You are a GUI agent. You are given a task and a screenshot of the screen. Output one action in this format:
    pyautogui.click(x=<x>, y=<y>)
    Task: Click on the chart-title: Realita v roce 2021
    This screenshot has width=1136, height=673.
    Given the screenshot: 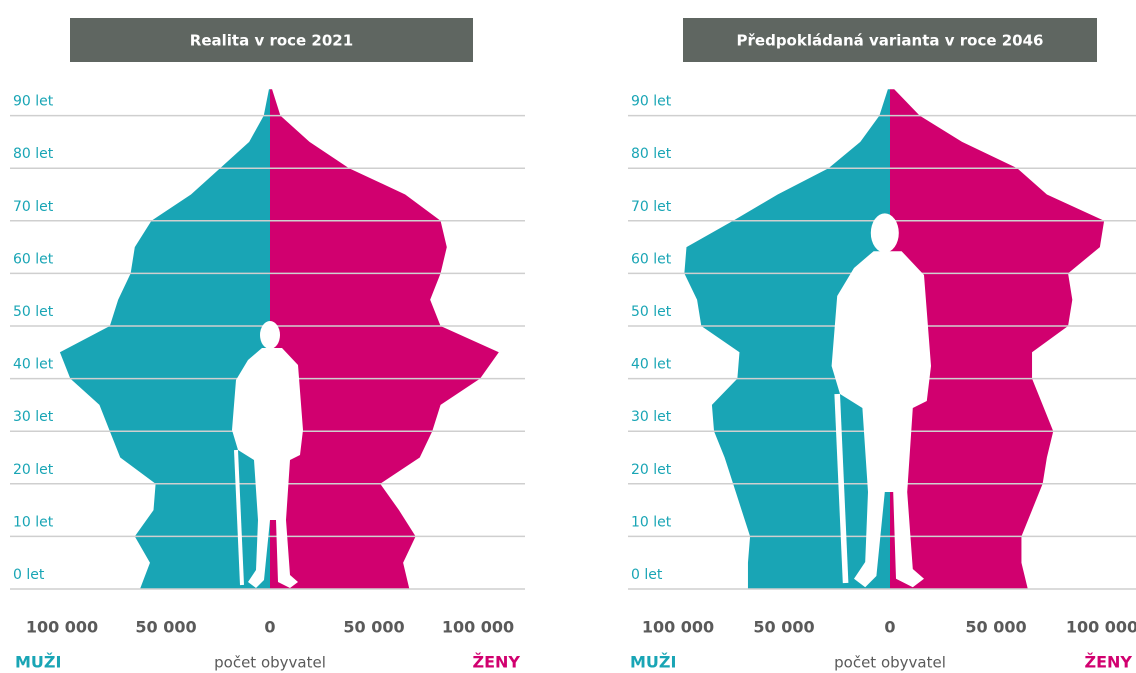 What is the action you would take?
    pyautogui.click(x=271, y=41)
    